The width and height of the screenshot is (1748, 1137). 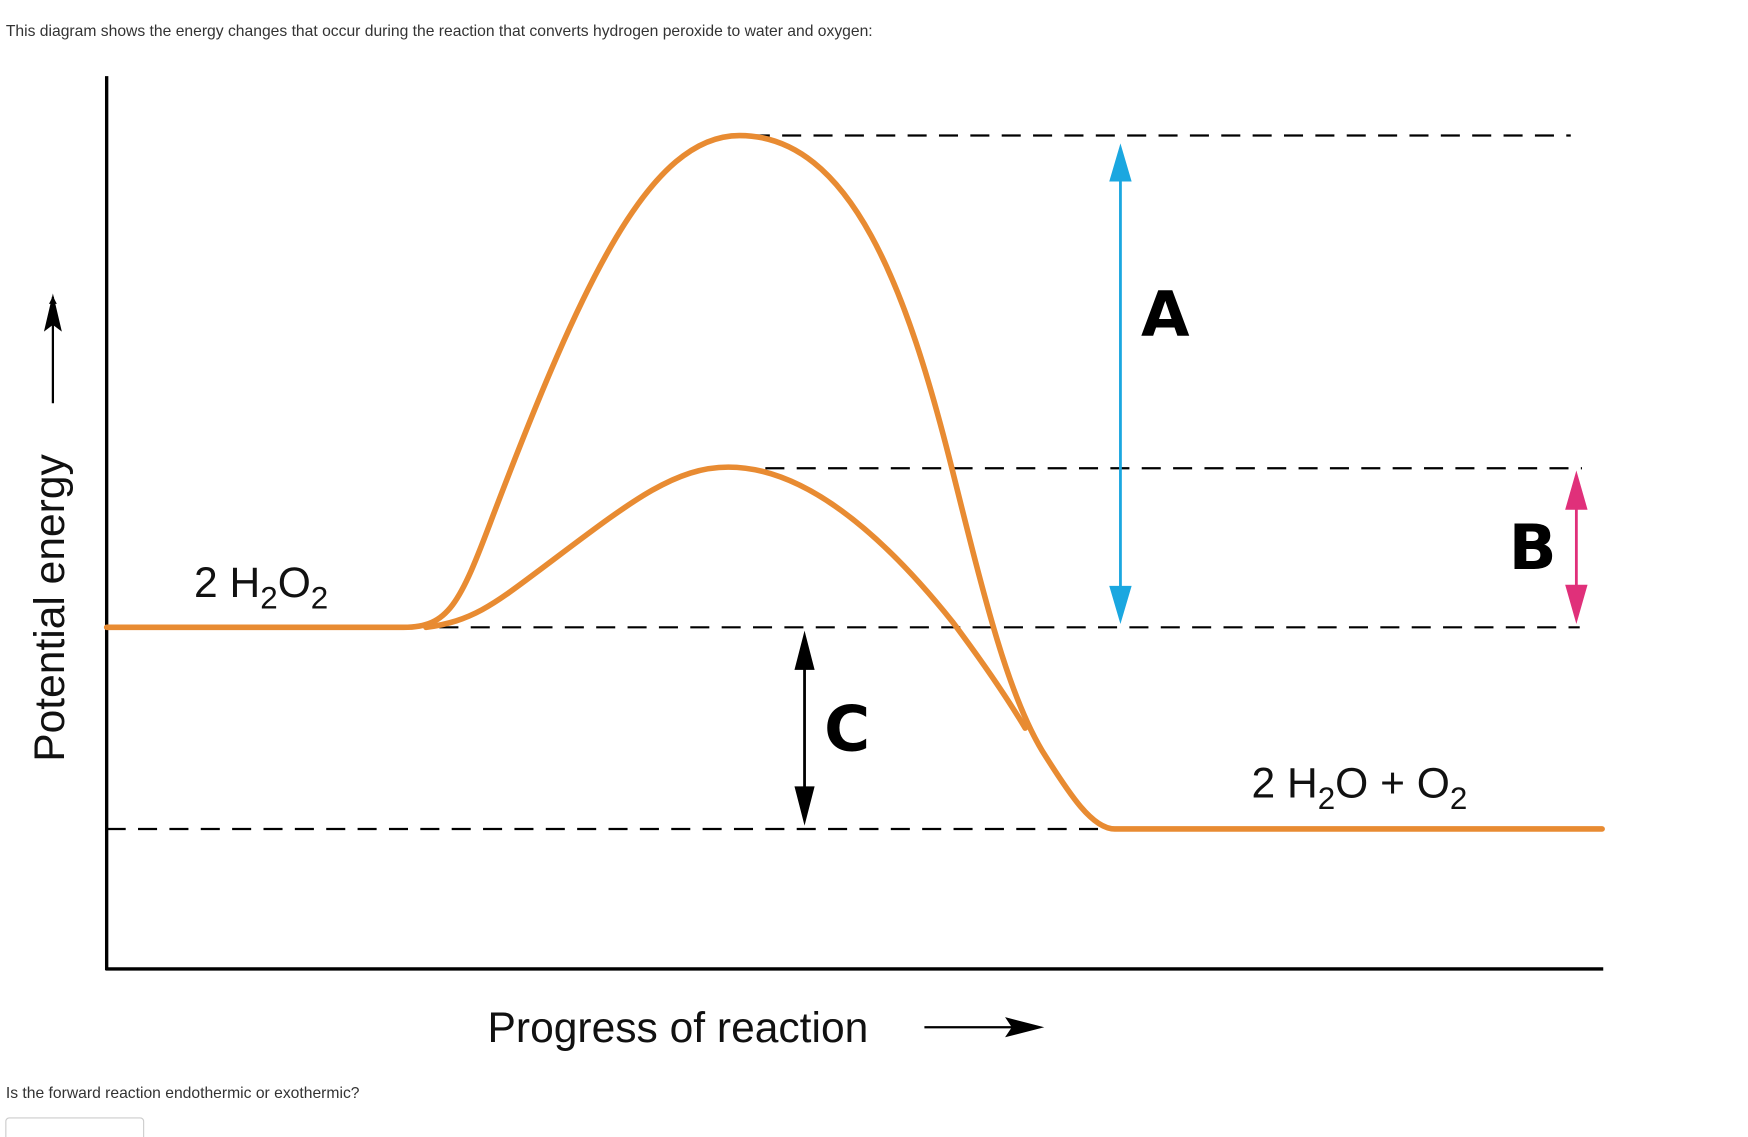 I want to click on label-c: C, so click(x=847, y=729).